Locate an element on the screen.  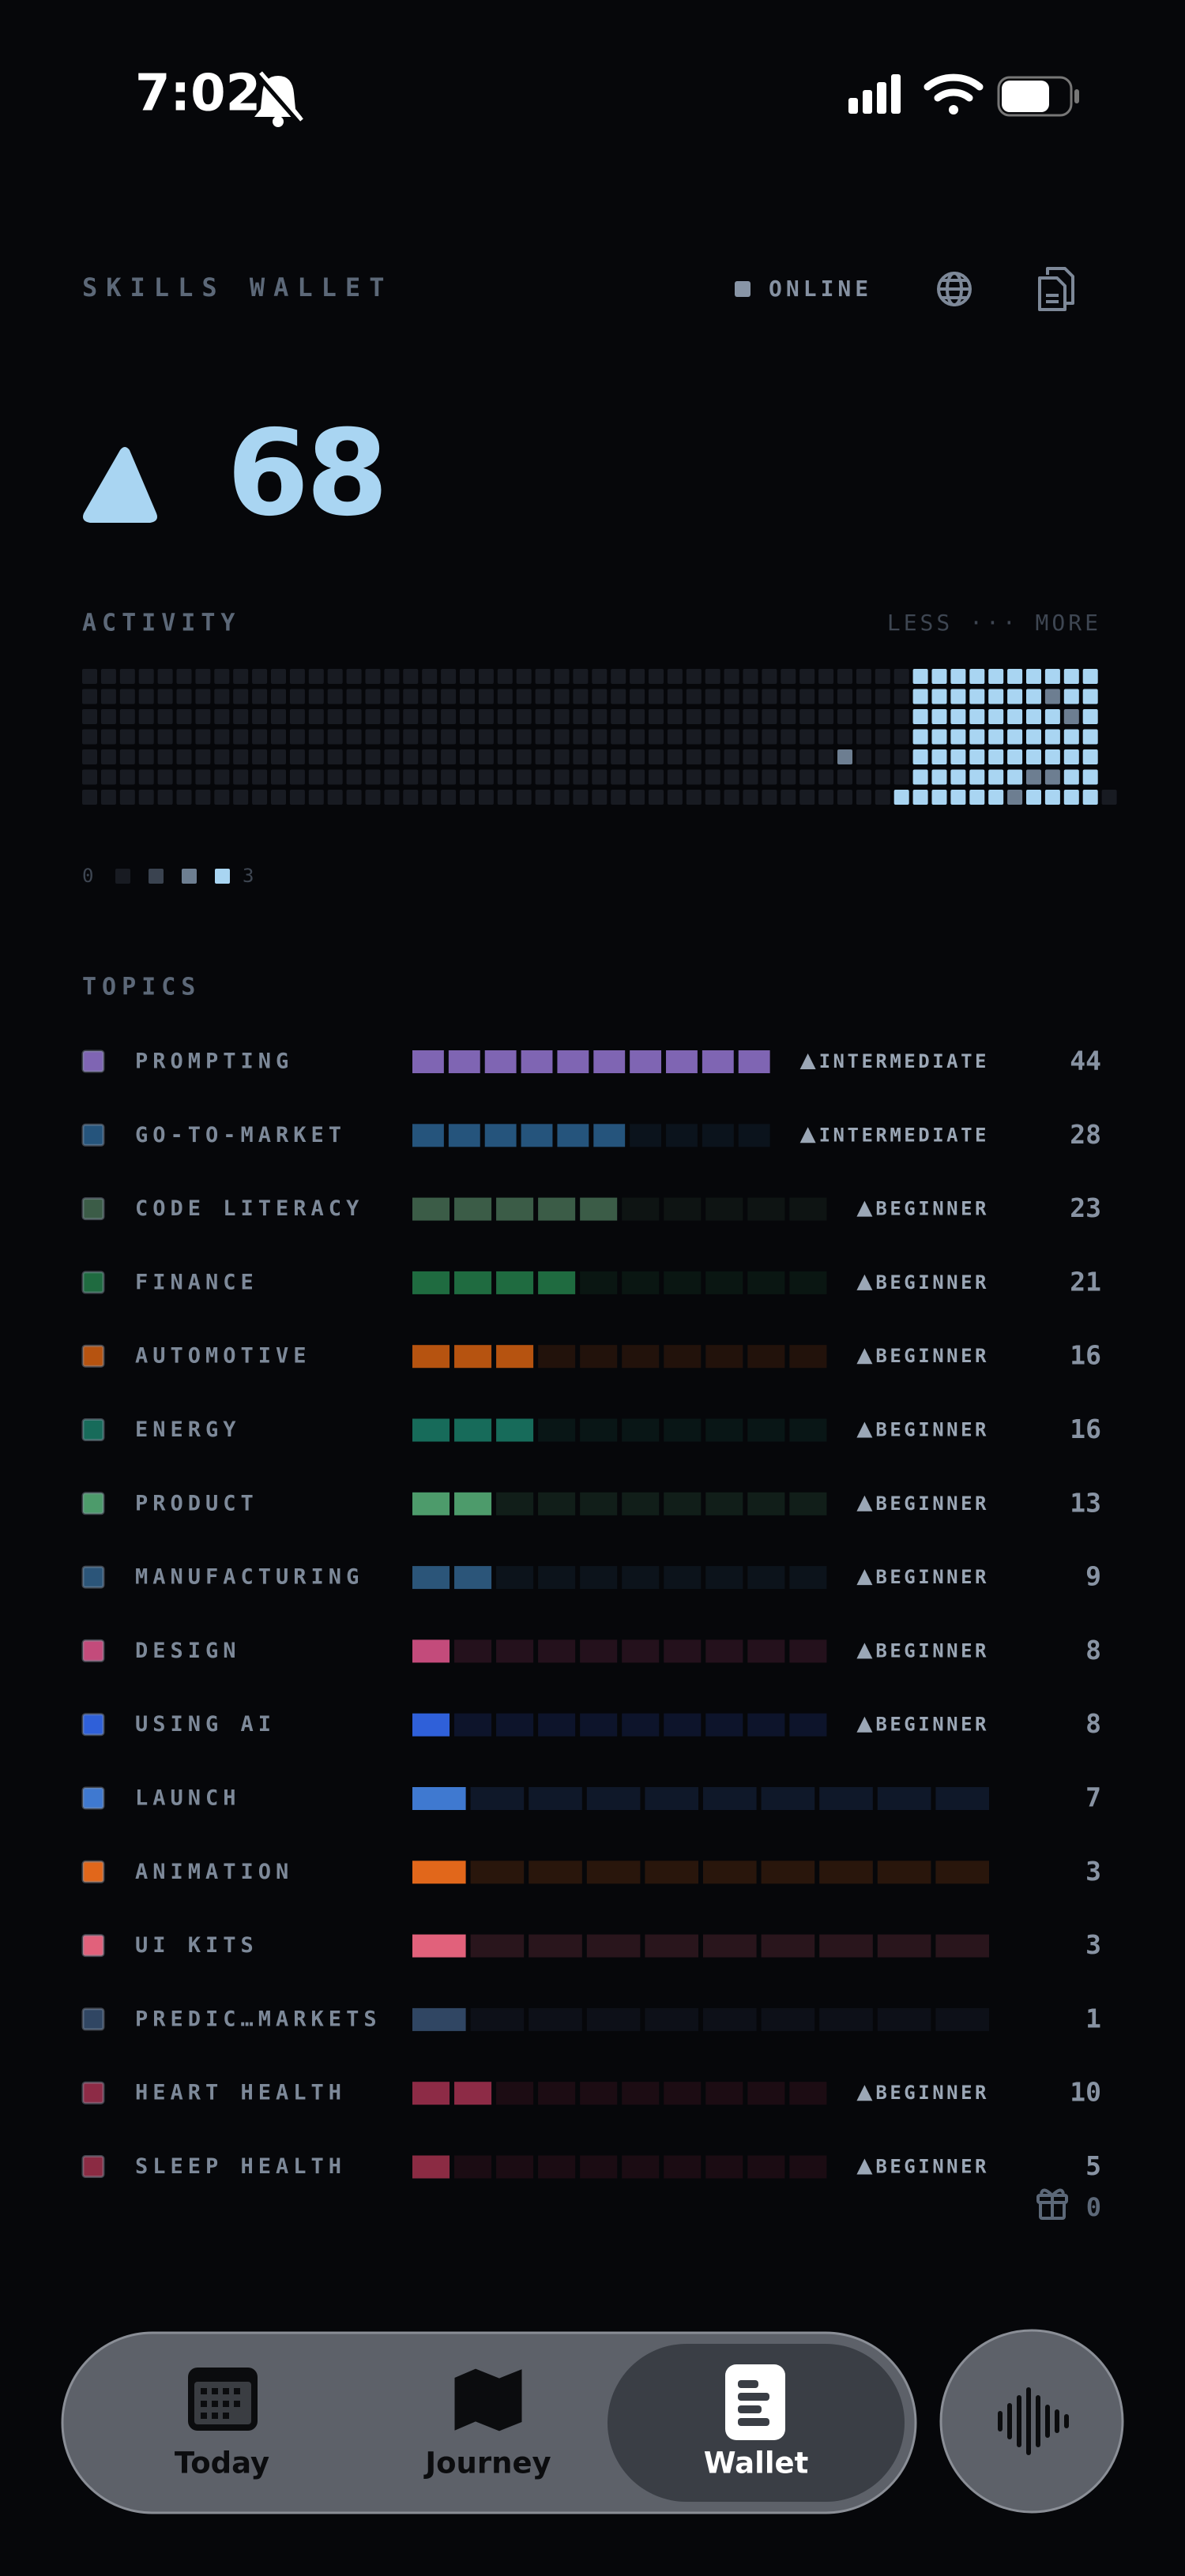
online-status: ONLINE is located at coordinates (821, 289).